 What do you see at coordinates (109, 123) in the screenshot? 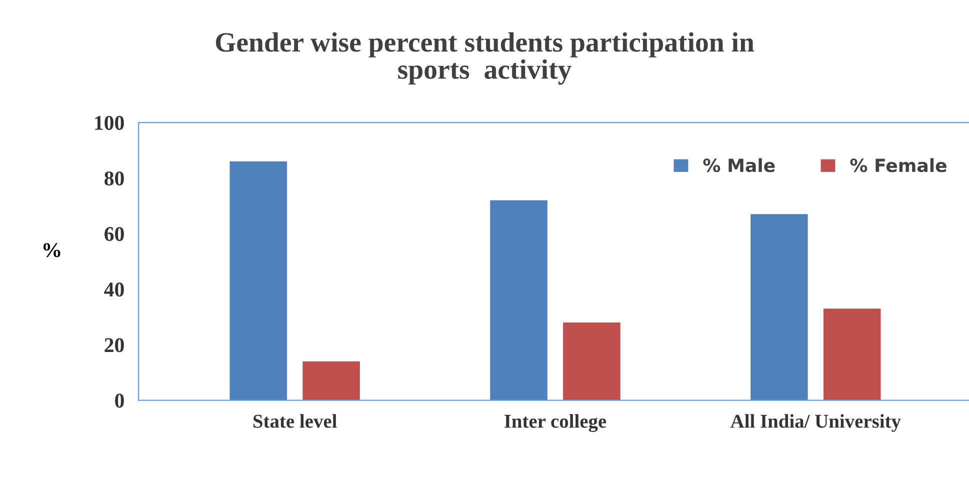
I see `y-tick-label: 100` at bounding box center [109, 123].